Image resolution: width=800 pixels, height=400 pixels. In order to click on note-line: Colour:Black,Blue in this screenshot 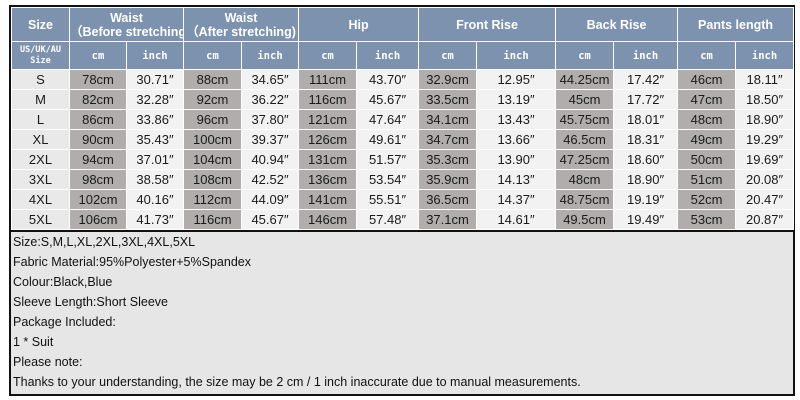, I will do `click(63, 282)`.